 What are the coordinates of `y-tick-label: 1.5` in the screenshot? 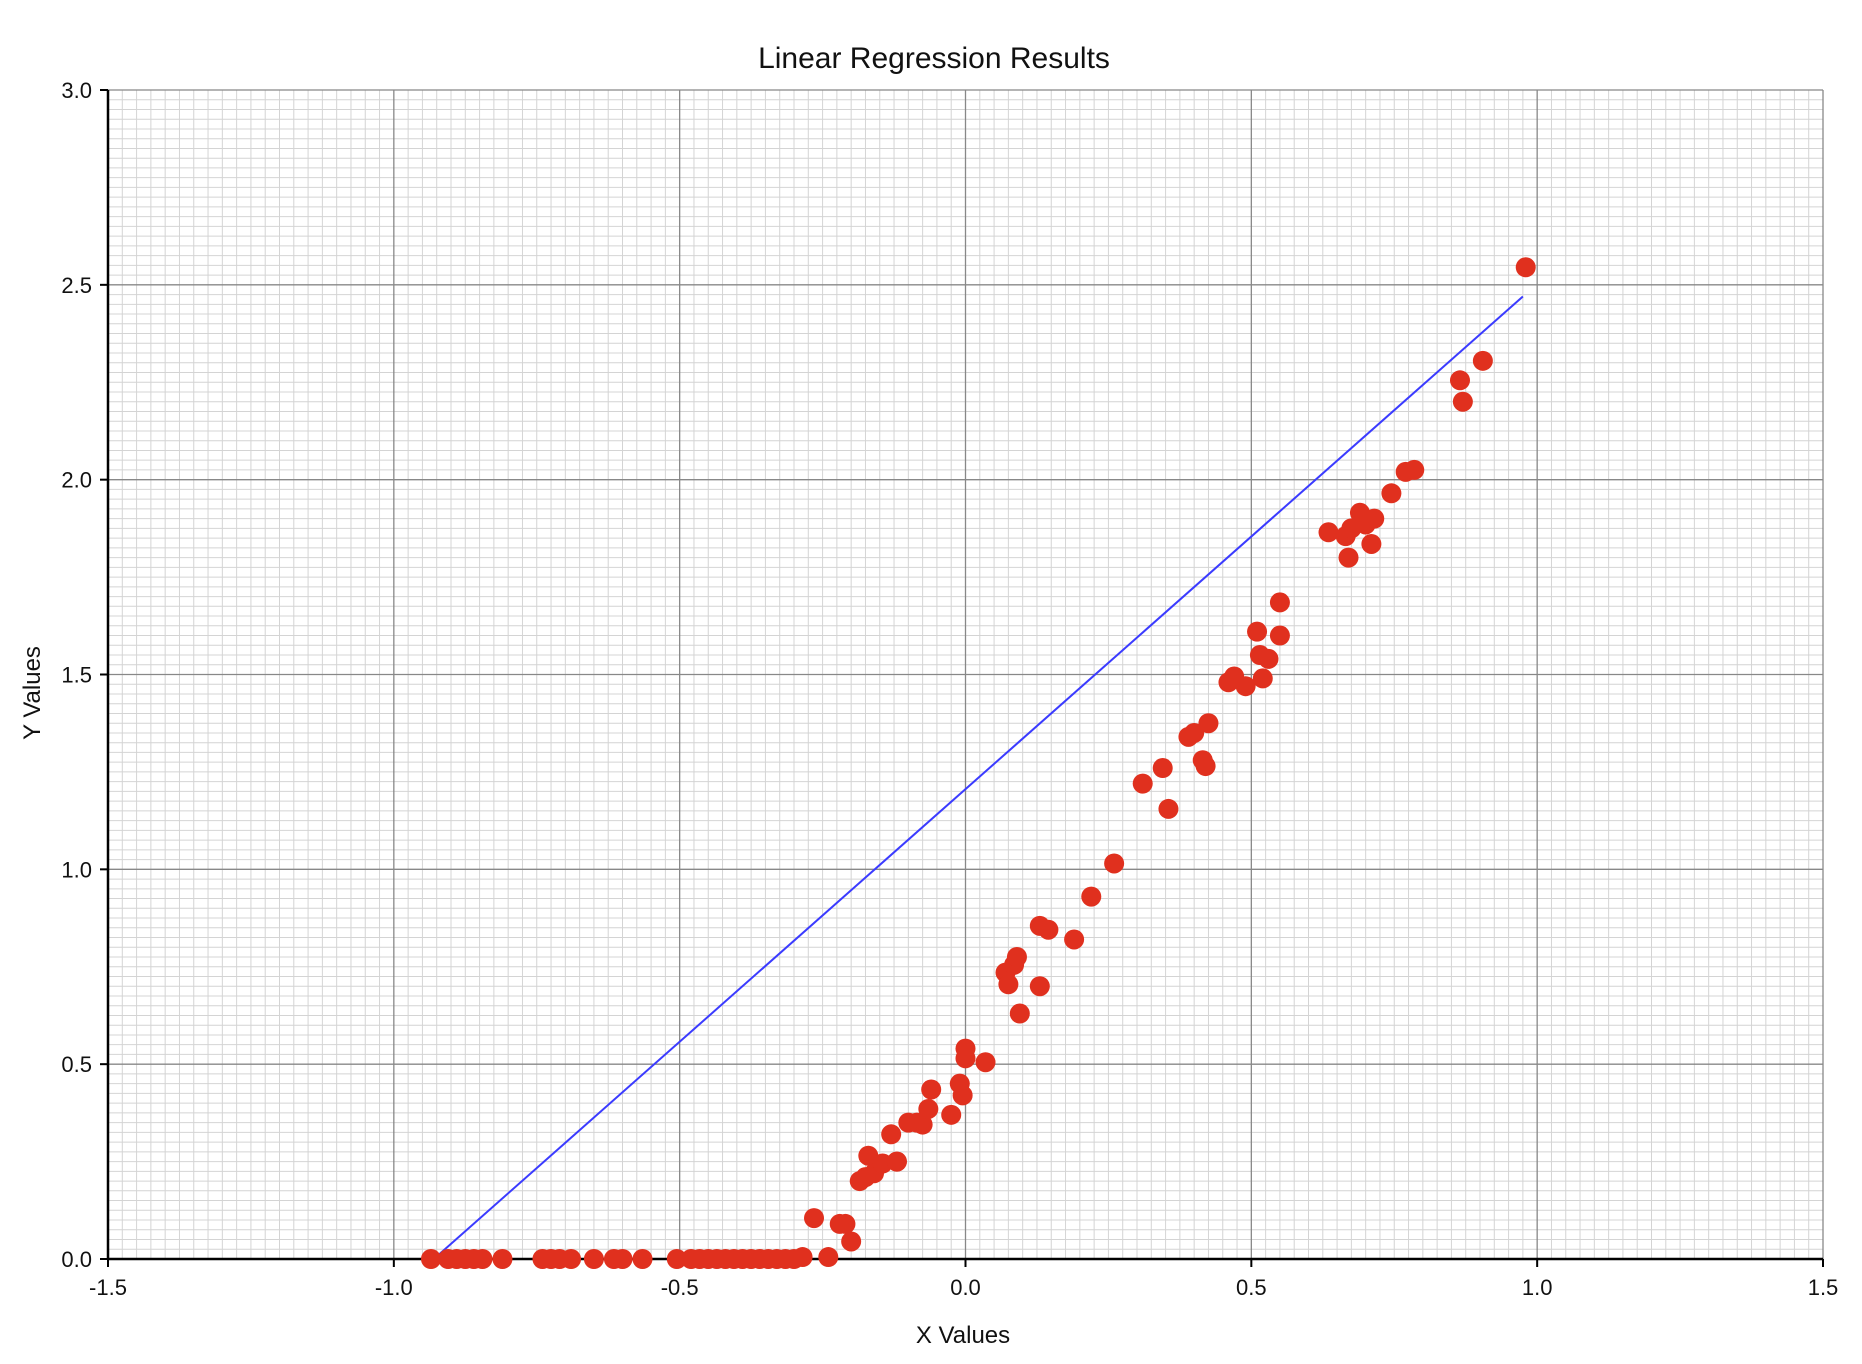 It's located at (76, 675).